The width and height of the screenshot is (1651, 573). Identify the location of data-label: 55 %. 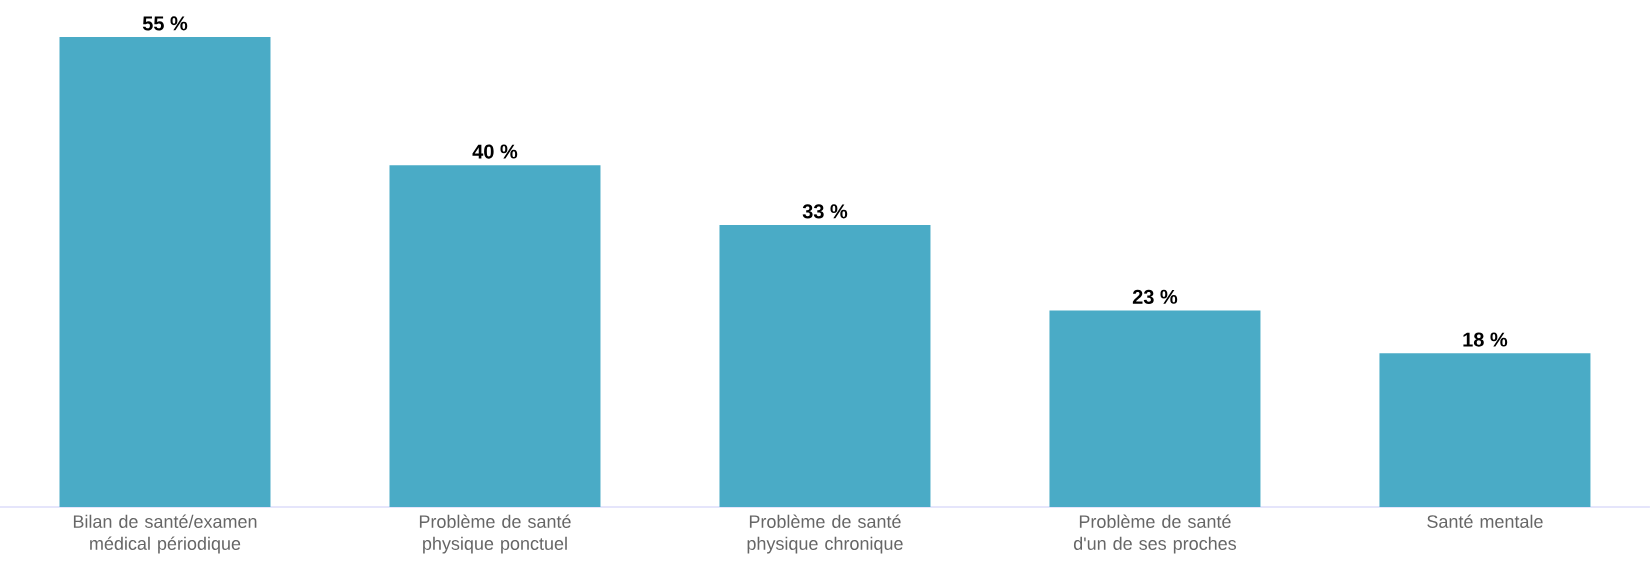
(165, 23).